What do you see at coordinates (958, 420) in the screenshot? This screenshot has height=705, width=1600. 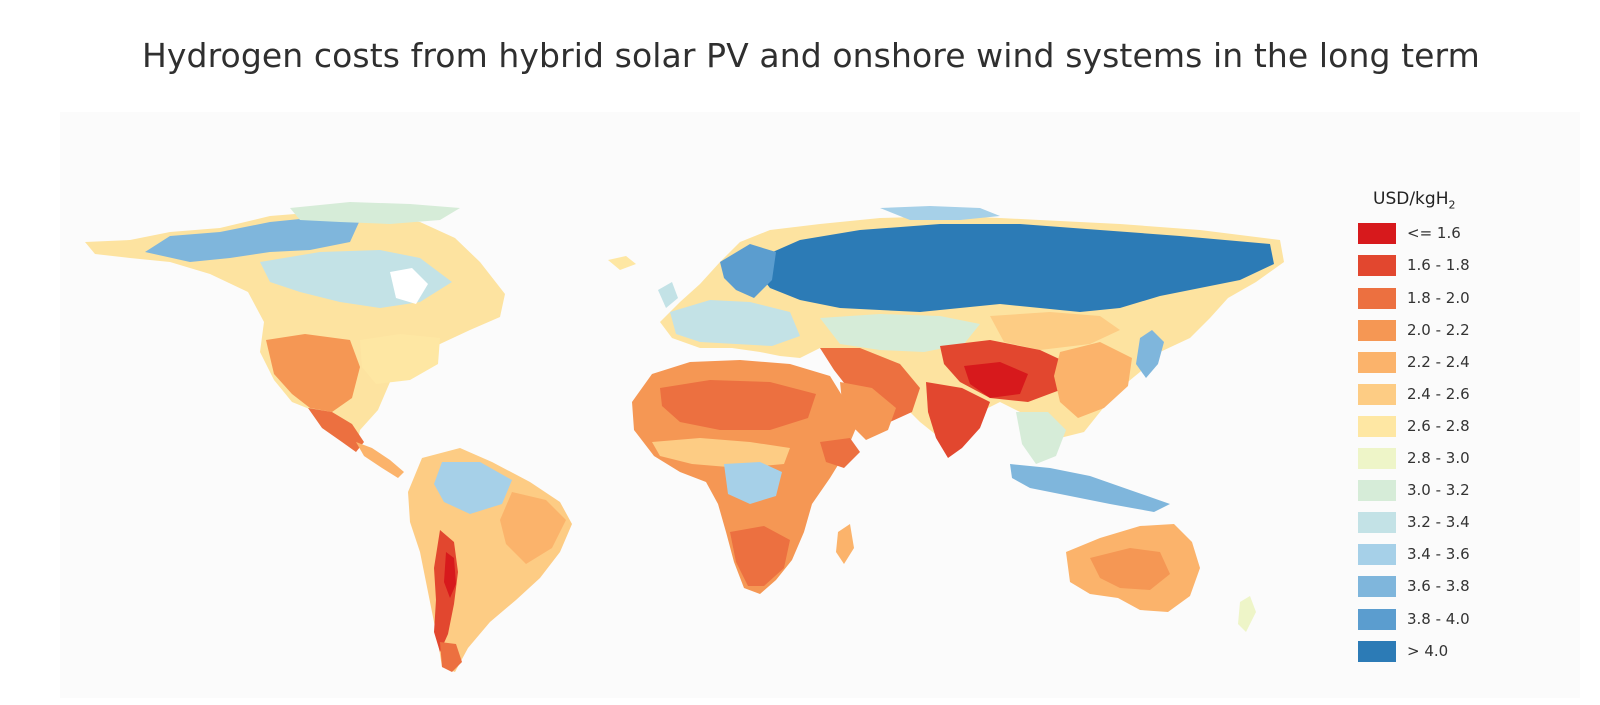 I see `india` at bounding box center [958, 420].